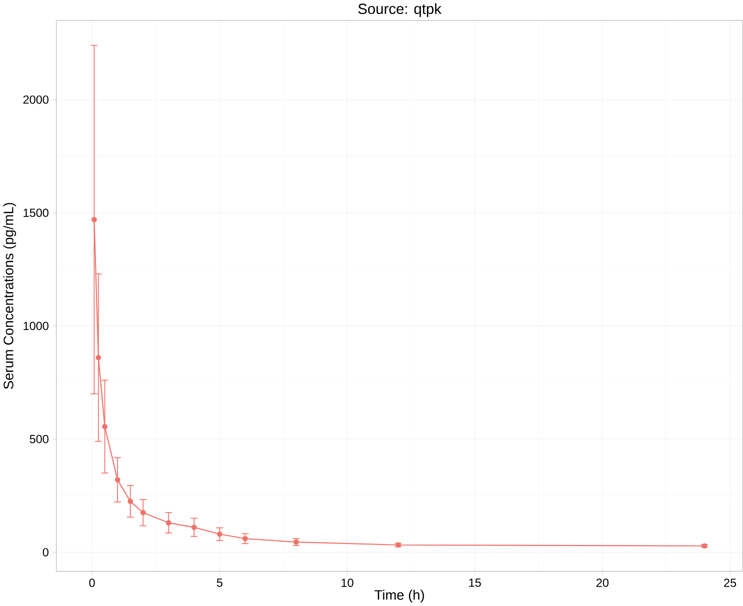 Image resolution: width=743 pixels, height=606 pixels. Describe the element at coordinates (219, 582) in the screenshot. I see `x-tick-label: 5` at that location.